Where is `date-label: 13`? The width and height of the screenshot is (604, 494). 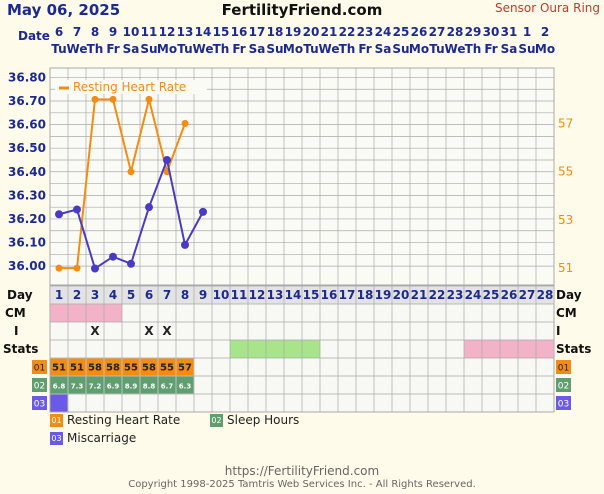 date-label: 13 is located at coordinates (185, 32).